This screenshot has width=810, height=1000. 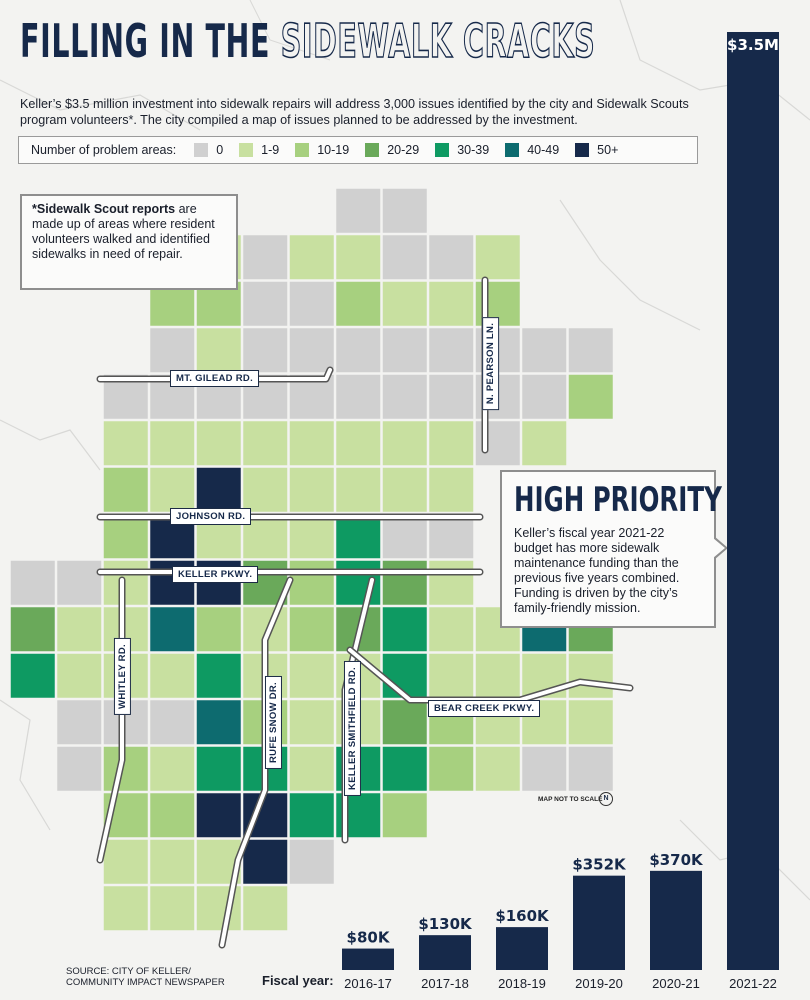 I want to click on legend-item: 30-39, so click(x=462, y=150).